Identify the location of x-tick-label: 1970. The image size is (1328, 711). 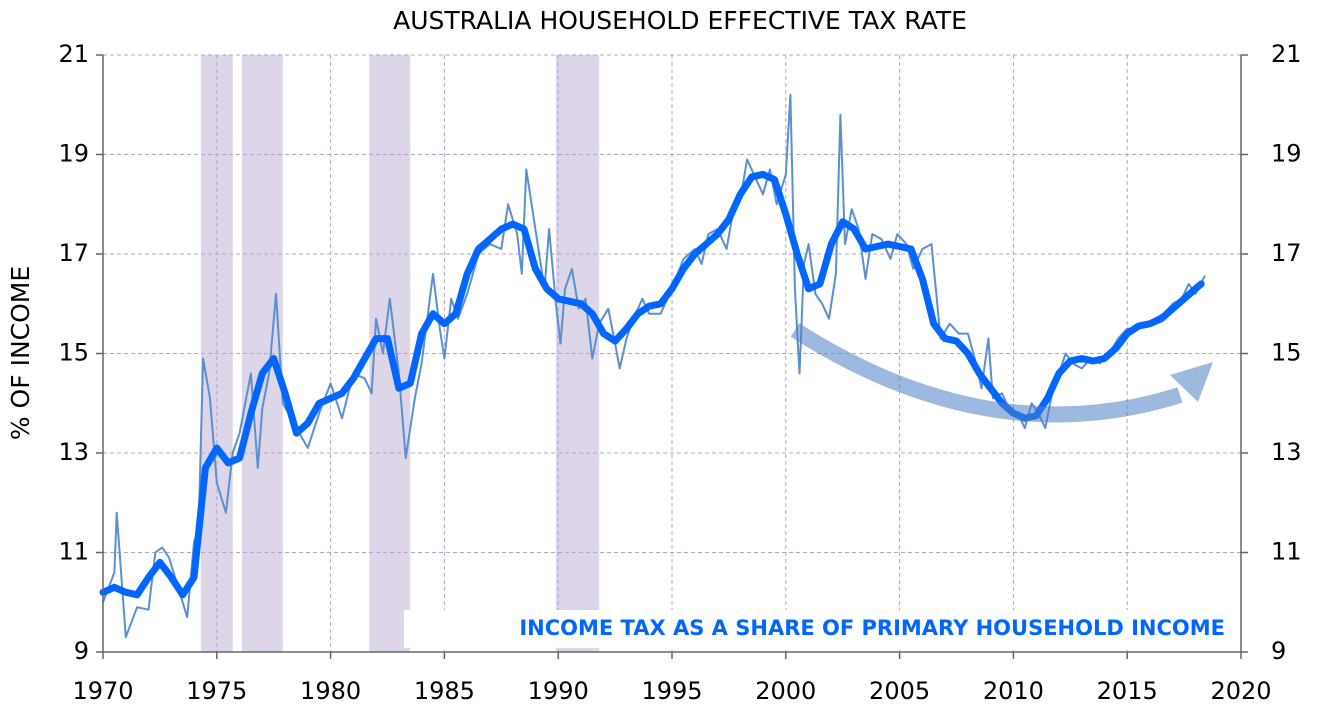
(102, 691).